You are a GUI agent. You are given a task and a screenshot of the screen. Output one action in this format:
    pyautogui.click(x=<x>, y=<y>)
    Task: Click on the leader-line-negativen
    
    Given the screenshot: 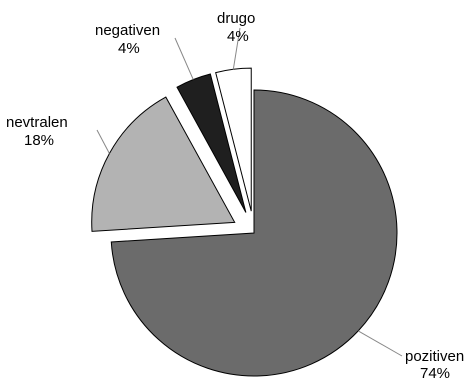 What is the action you would take?
    pyautogui.click(x=184, y=58)
    